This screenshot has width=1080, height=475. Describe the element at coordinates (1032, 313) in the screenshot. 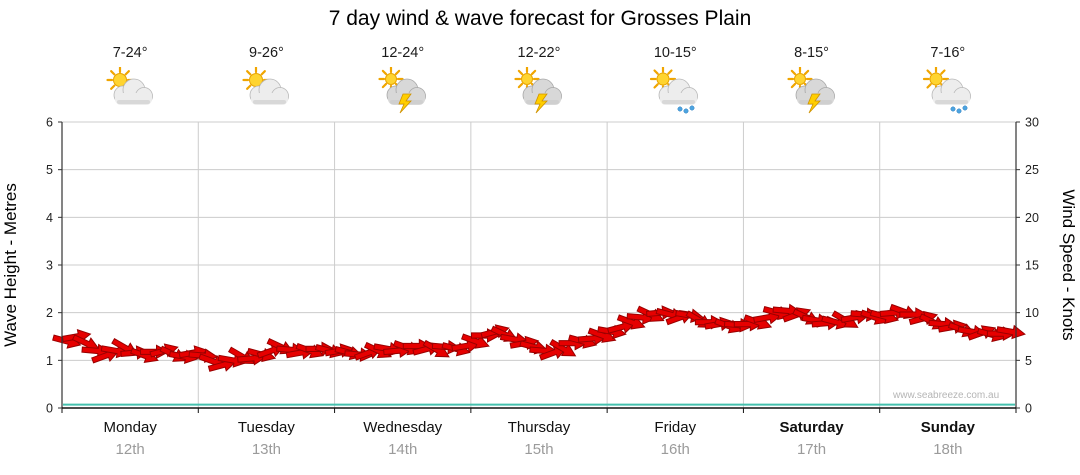

I see `right-tick-label: 10` at that location.